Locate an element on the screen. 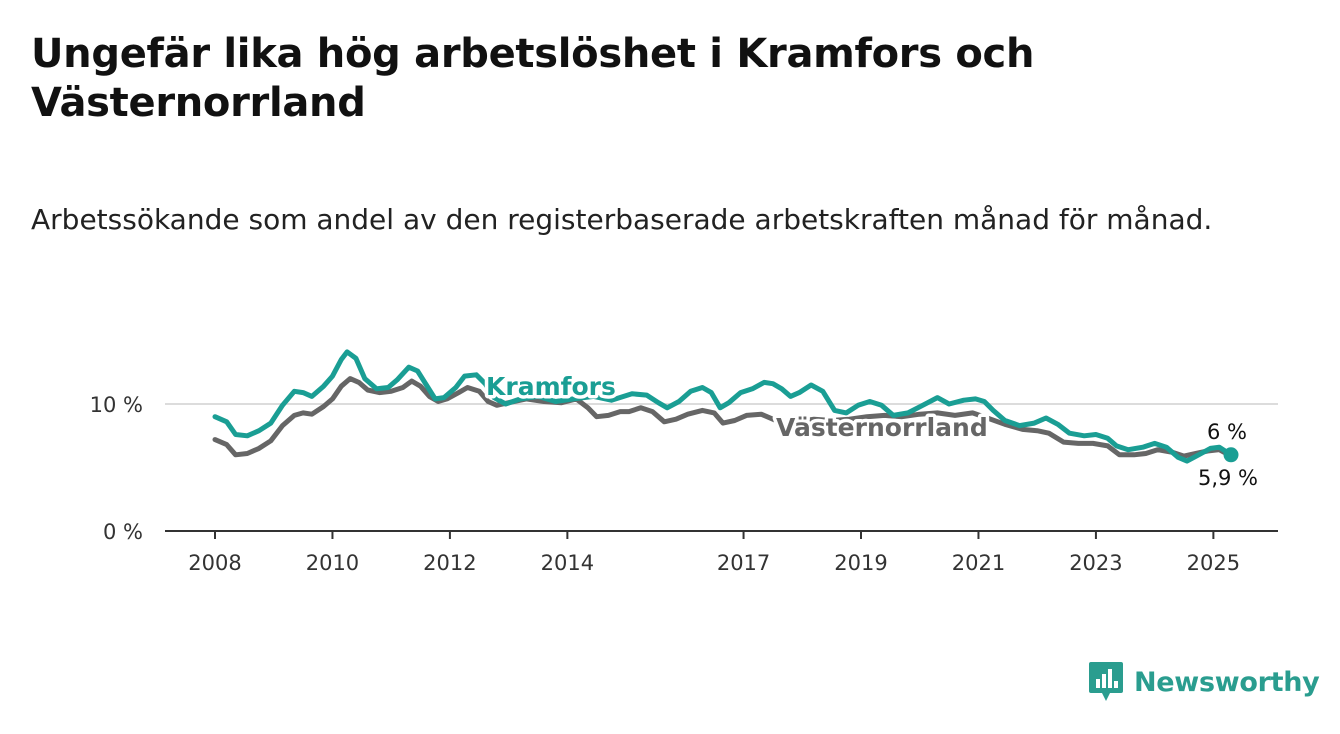  brand-logo: Newsworthy is located at coordinates (1204, 682).